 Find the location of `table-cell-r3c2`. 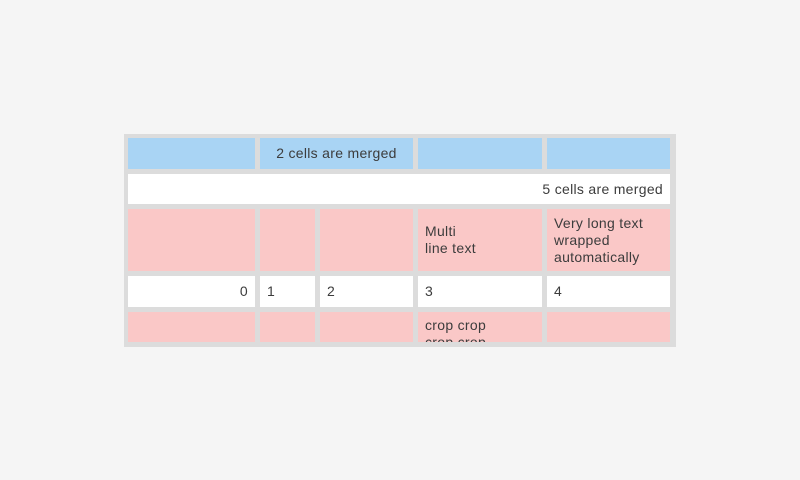

table-cell-r3c2 is located at coordinates (287, 240).